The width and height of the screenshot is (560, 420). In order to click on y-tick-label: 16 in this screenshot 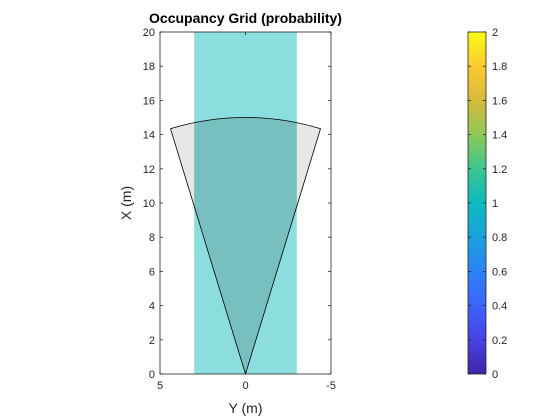, I will do `click(149, 101)`.